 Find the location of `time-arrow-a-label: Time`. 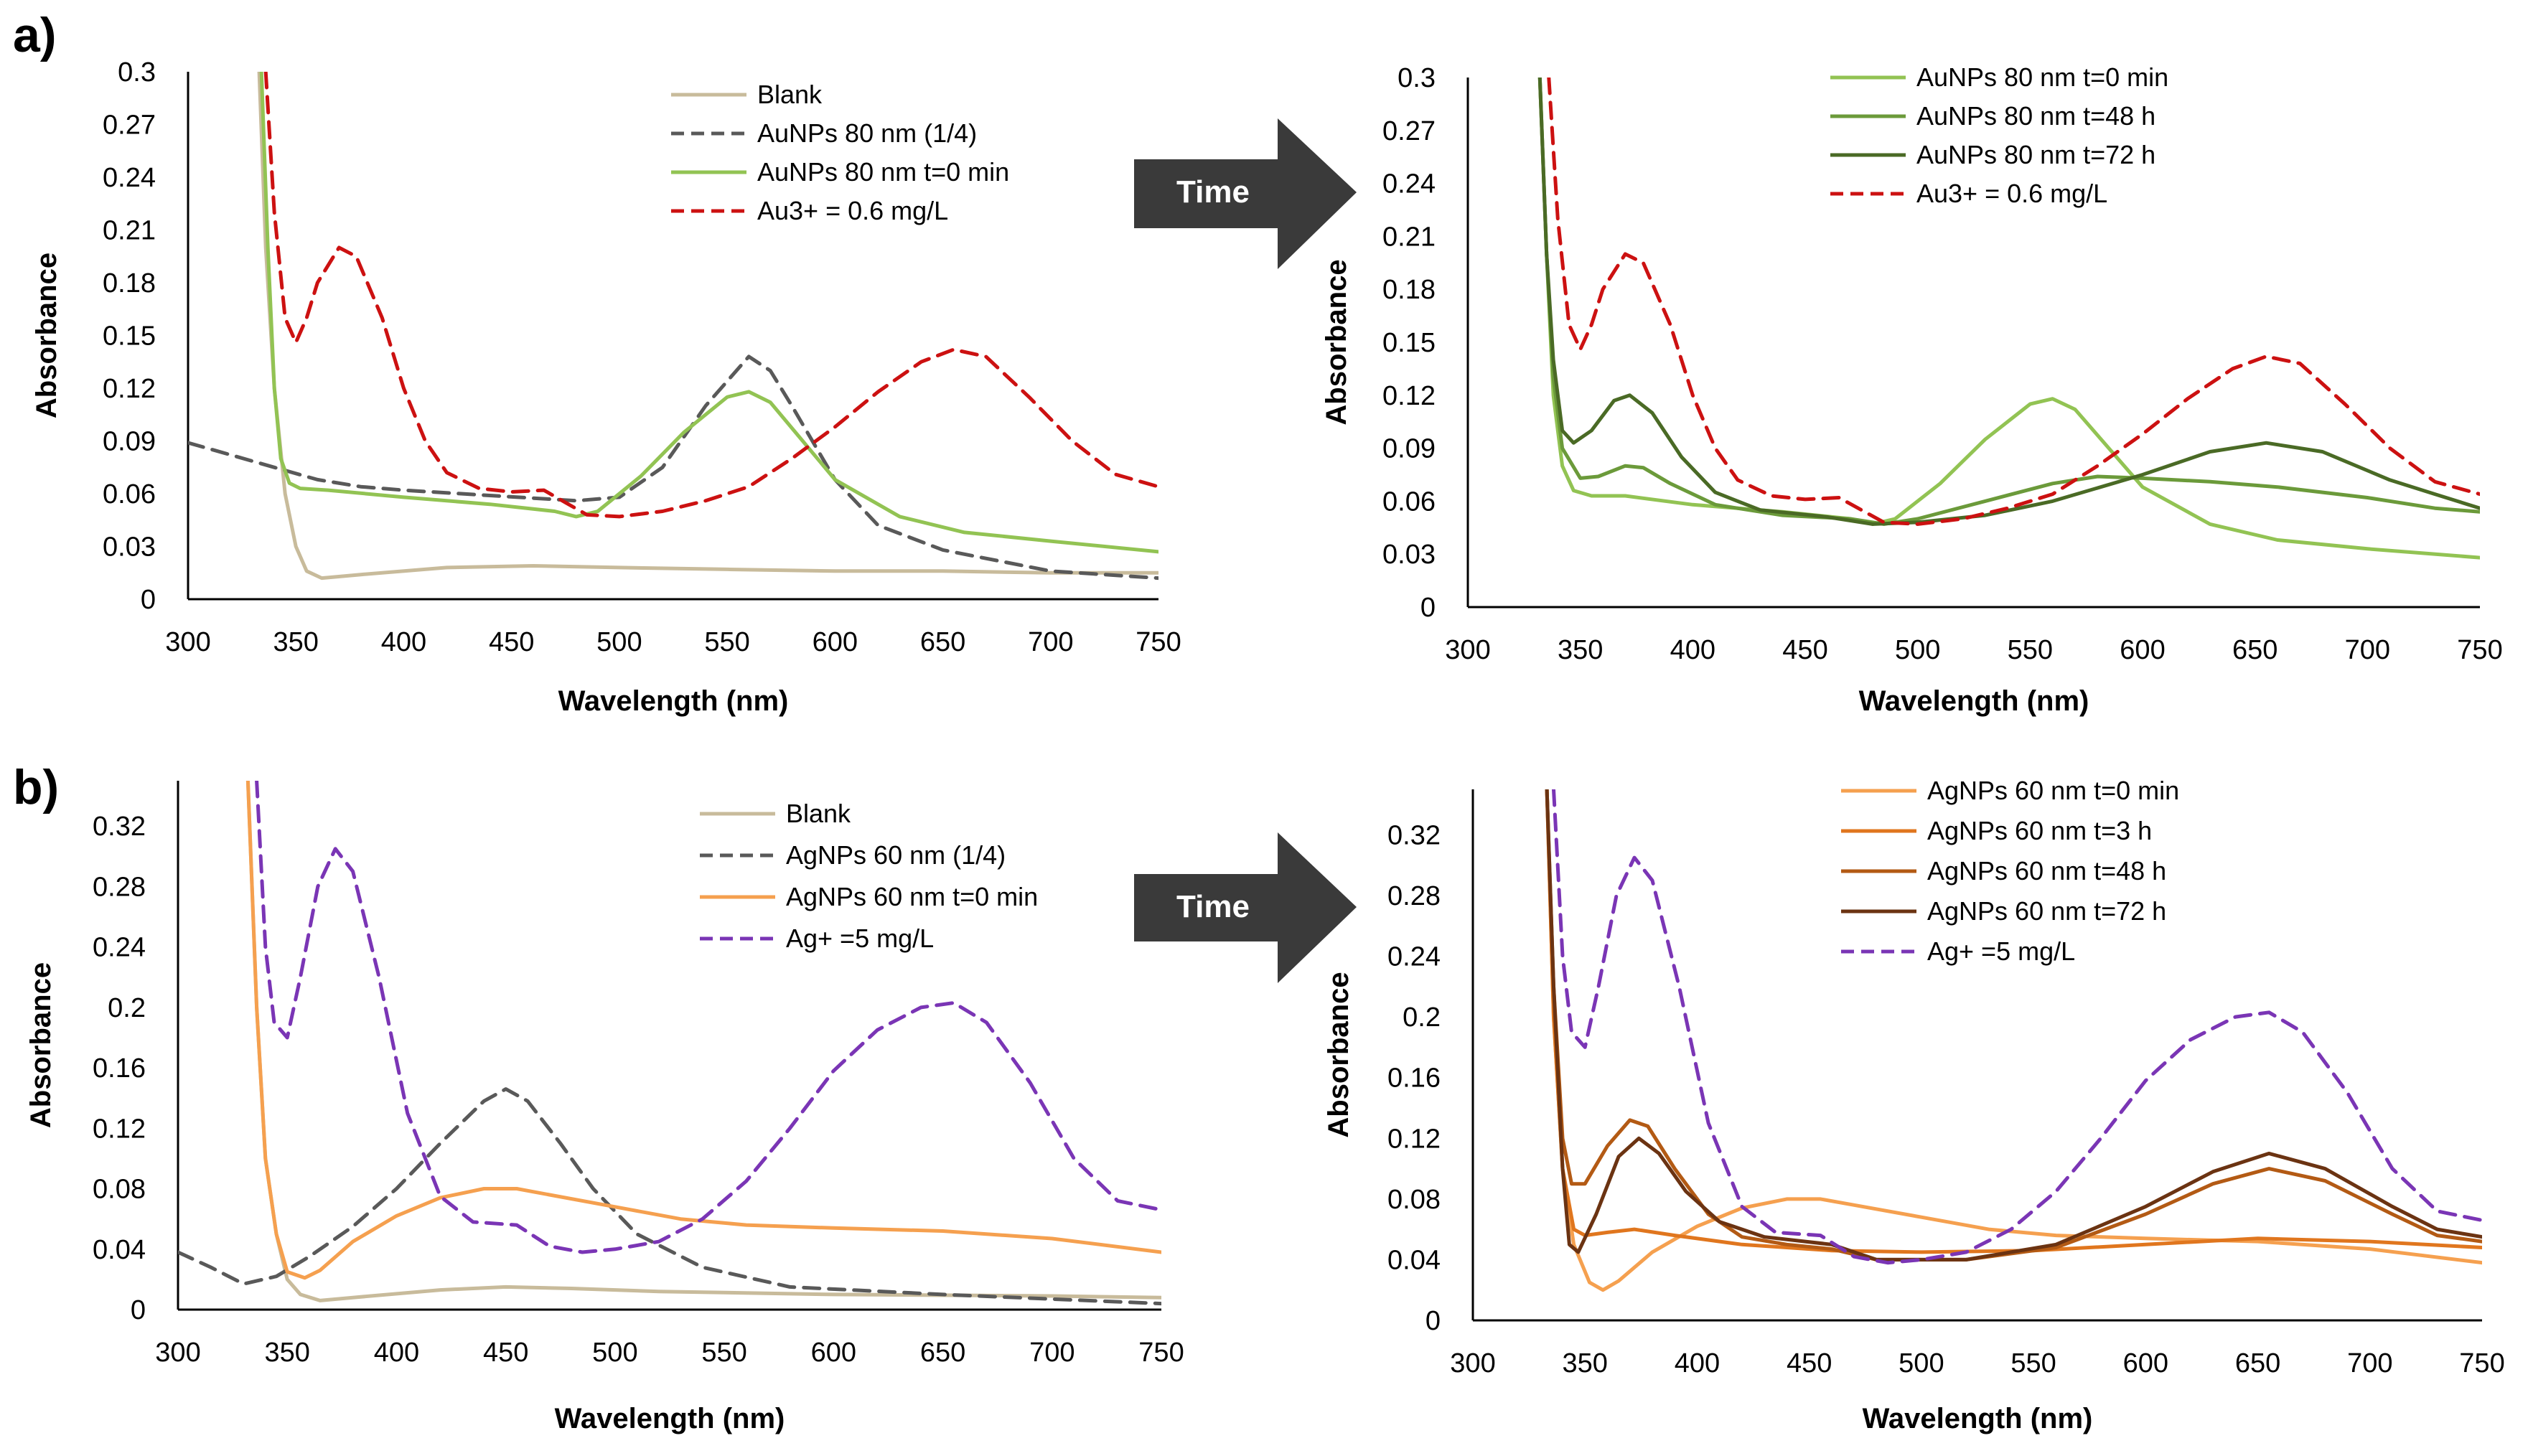

time-arrow-a-label: Time is located at coordinates (1213, 192).